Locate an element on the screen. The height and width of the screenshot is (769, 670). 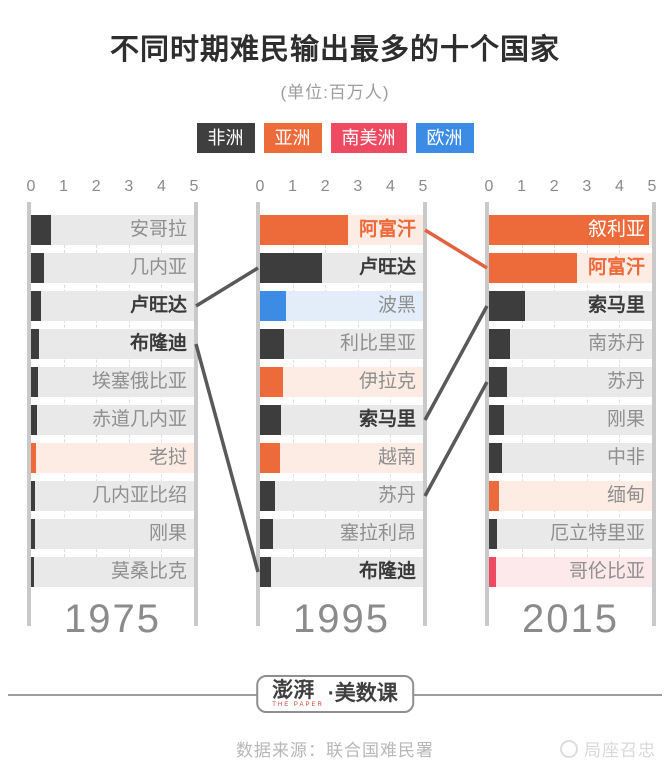
connector-布隆迪 is located at coordinates (227, 458).